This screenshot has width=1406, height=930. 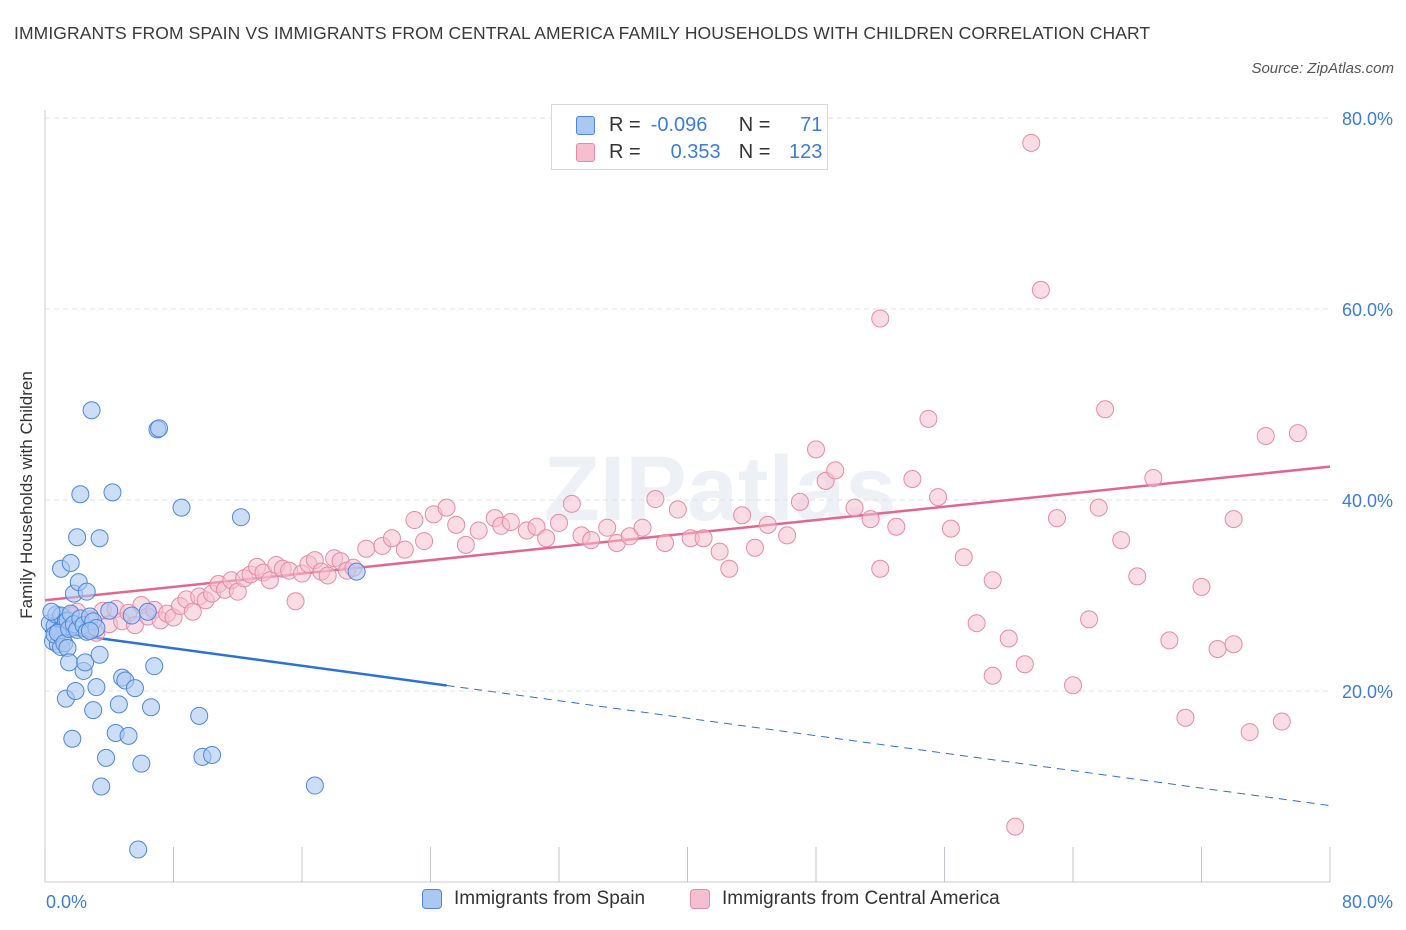 What do you see at coordinates (1367, 501) in the screenshot?
I see `y-tick-label: 40.0%` at bounding box center [1367, 501].